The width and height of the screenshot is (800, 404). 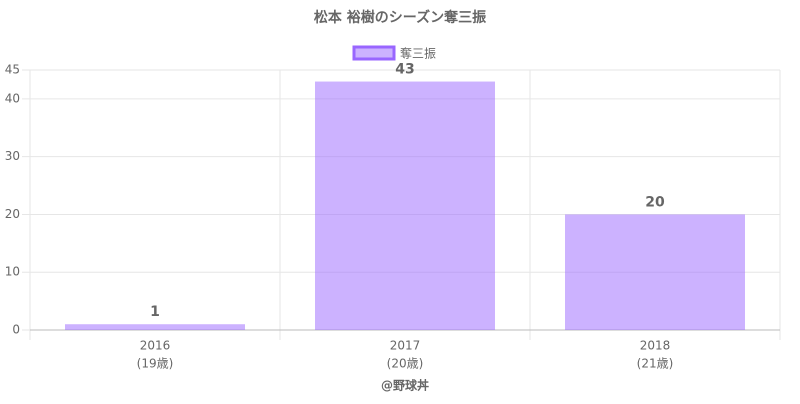 What do you see at coordinates (12, 98) in the screenshot?
I see `y-tick-label: 40` at bounding box center [12, 98].